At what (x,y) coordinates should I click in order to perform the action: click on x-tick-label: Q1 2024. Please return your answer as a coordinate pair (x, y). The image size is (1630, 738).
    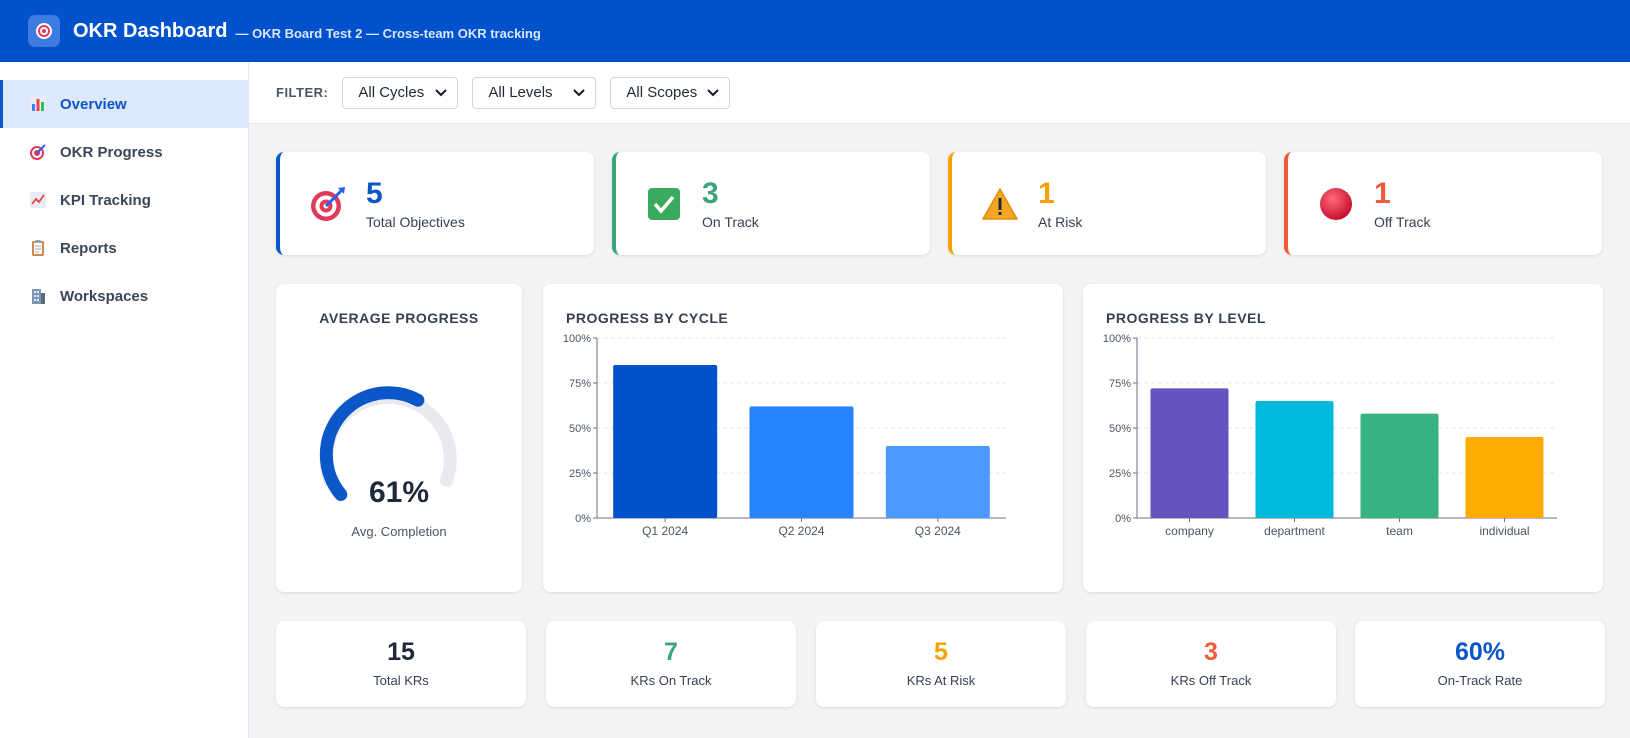
    Looking at the image, I should click on (665, 531).